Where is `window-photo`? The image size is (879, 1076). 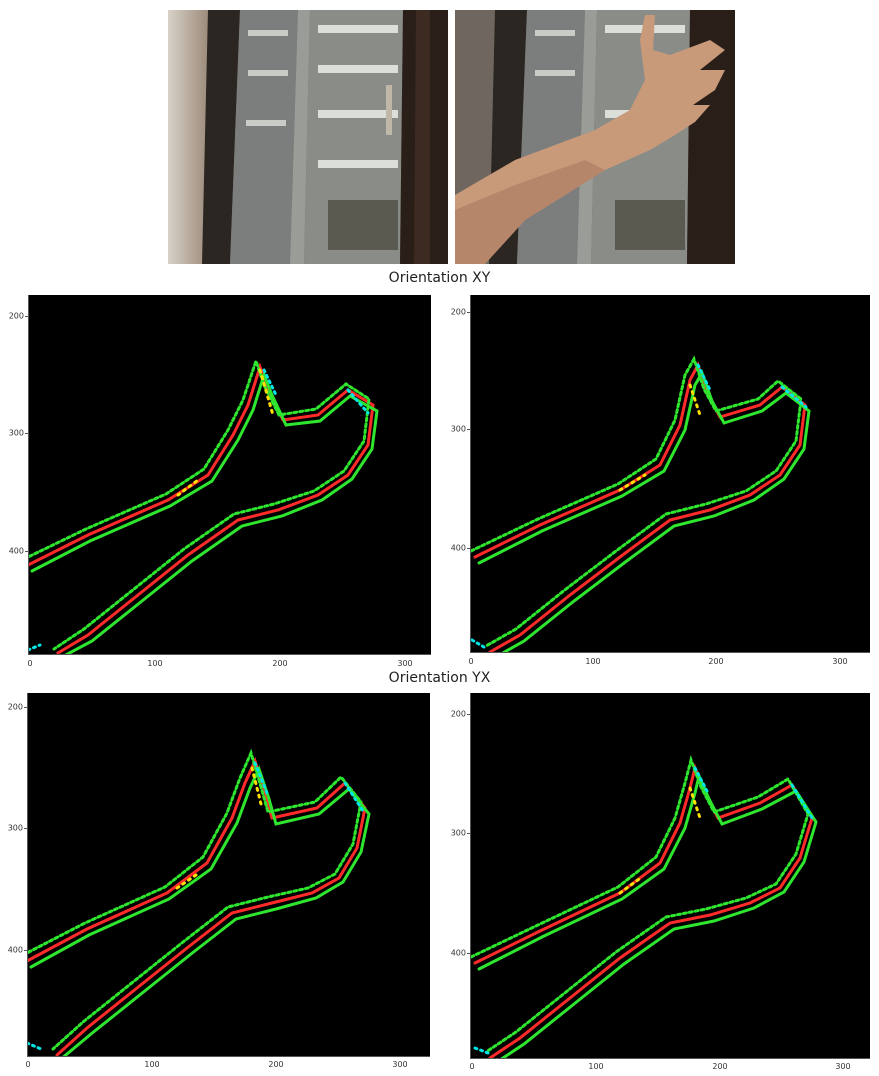 window-photo is located at coordinates (308, 137).